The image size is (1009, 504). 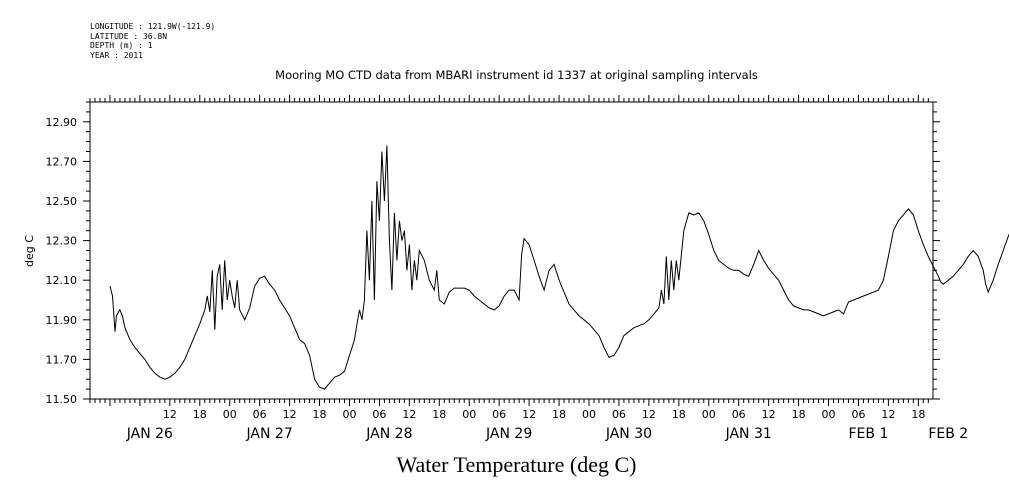 What do you see at coordinates (121, 45) in the screenshot?
I see `depth-label: DEPTH (m) : 1` at bounding box center [121, 45].